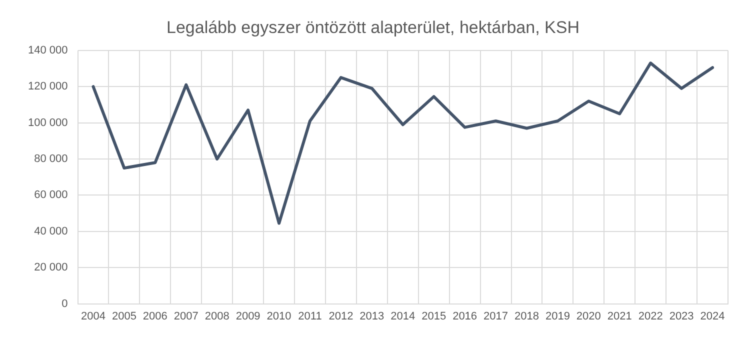 The width and height of the screenshot is (750, 339). I want to click on x-tick-label: 2012, so click(341, 316).